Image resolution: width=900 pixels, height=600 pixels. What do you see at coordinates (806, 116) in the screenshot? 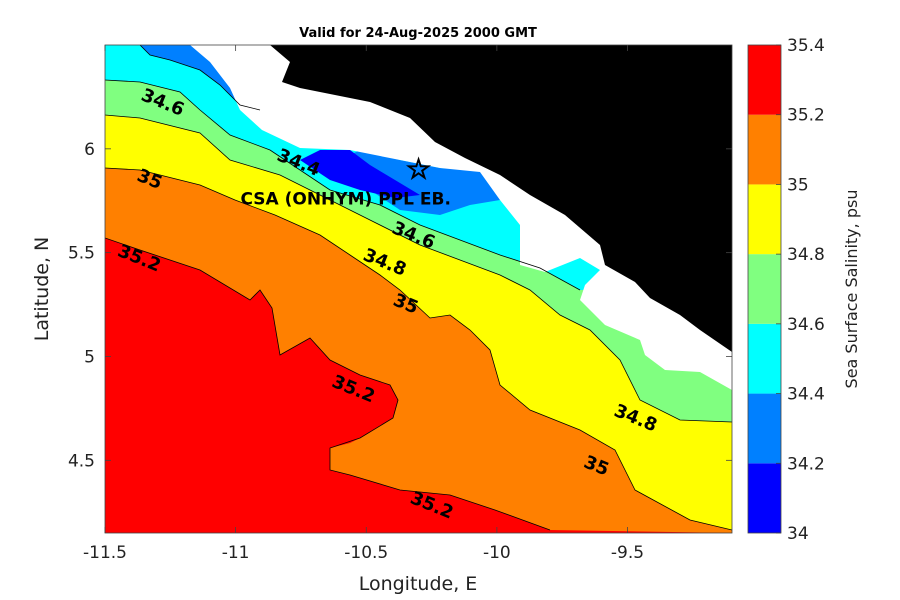
I see `colorbar-tick-label: 35.2` at bounding box center [806, 116].